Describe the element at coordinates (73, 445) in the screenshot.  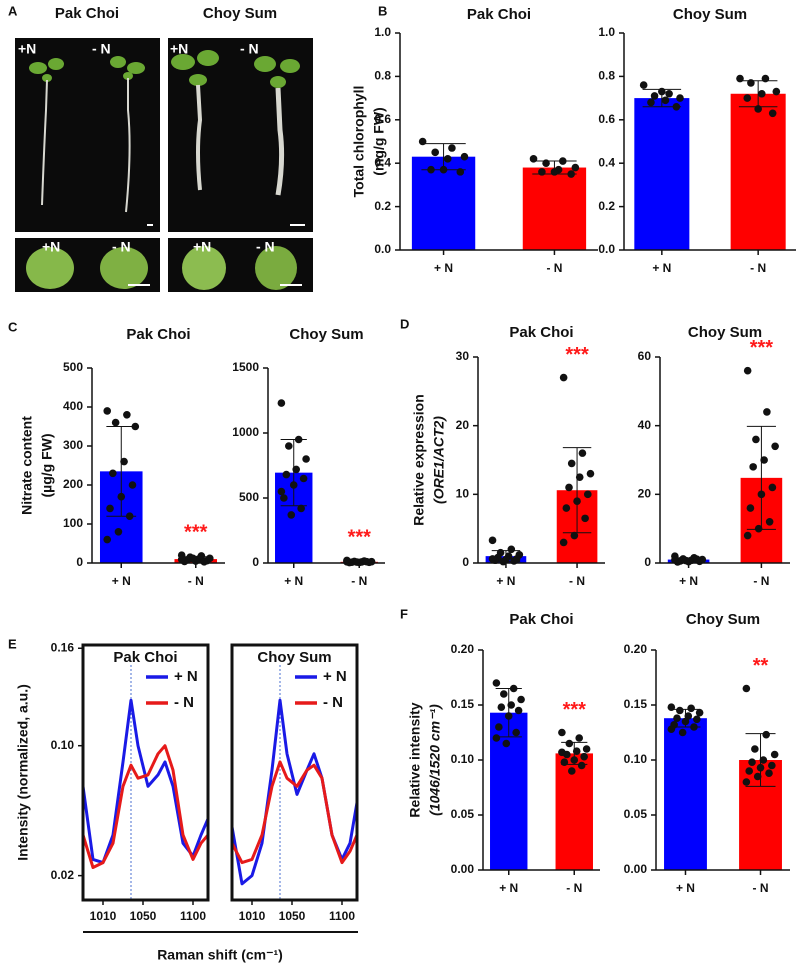
I see `y-tick-label: 300` at that location.